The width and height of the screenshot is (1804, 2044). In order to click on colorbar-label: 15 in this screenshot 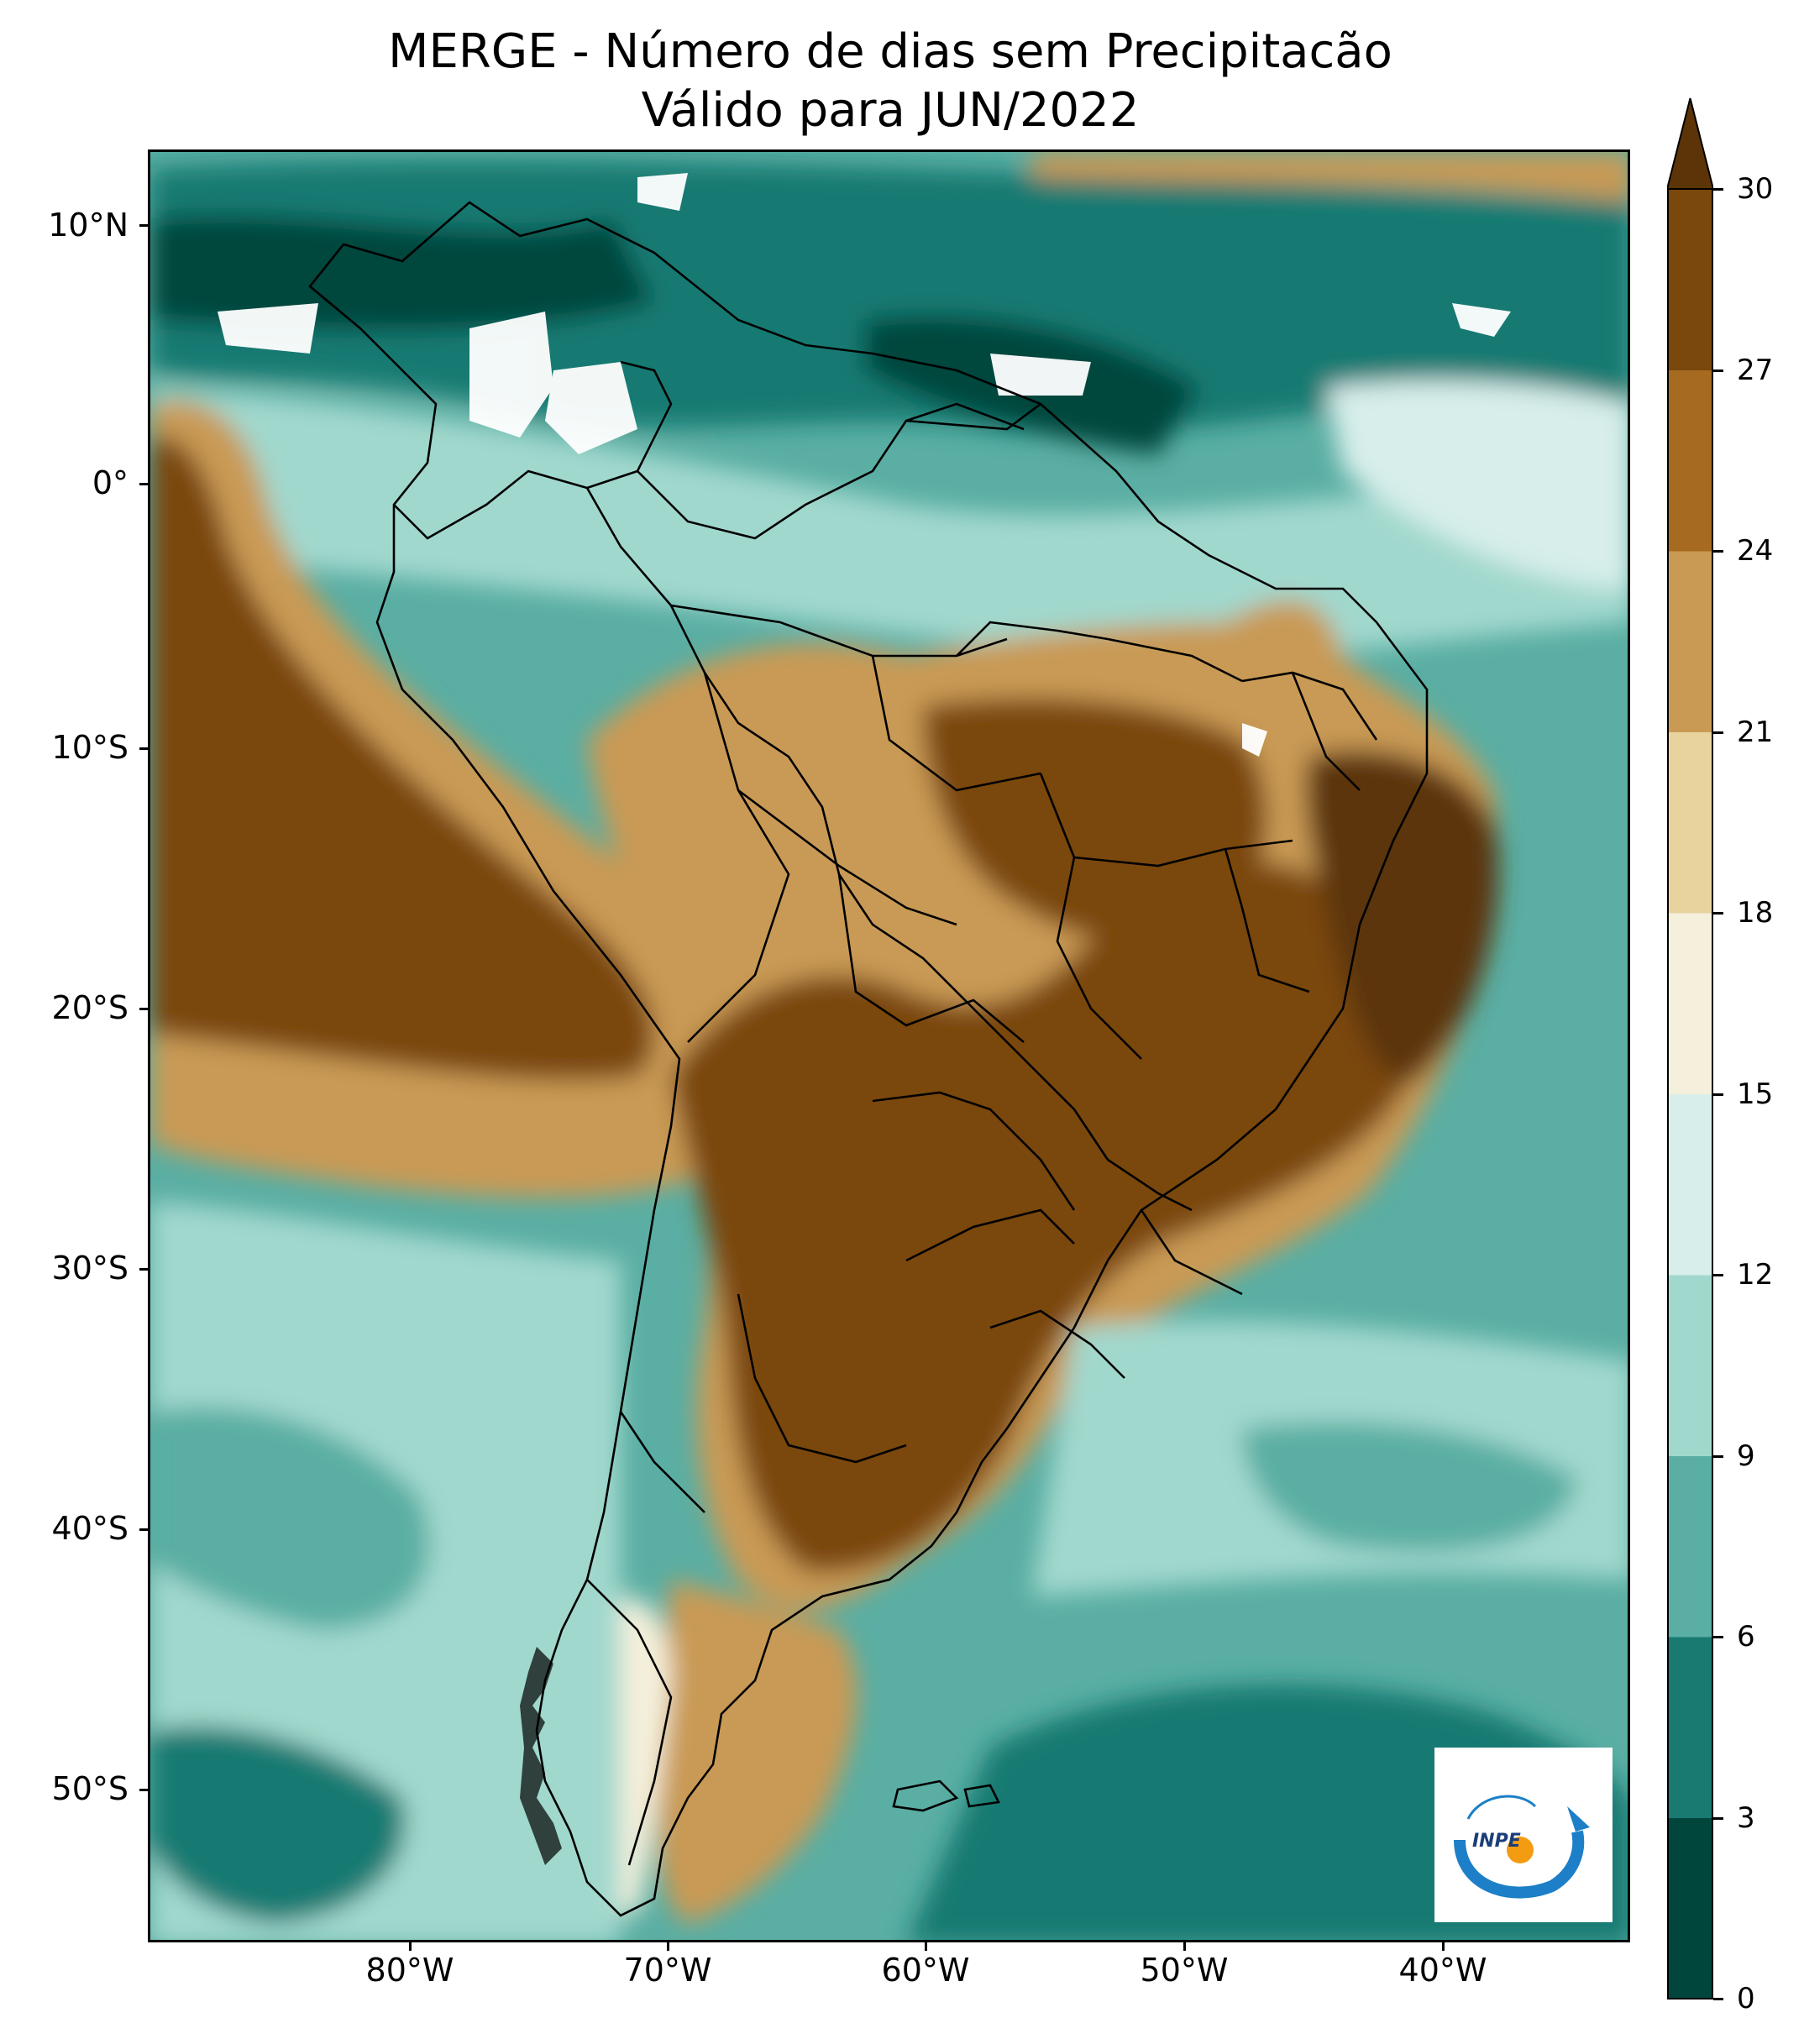, I will do `click(1755, 1094)`.